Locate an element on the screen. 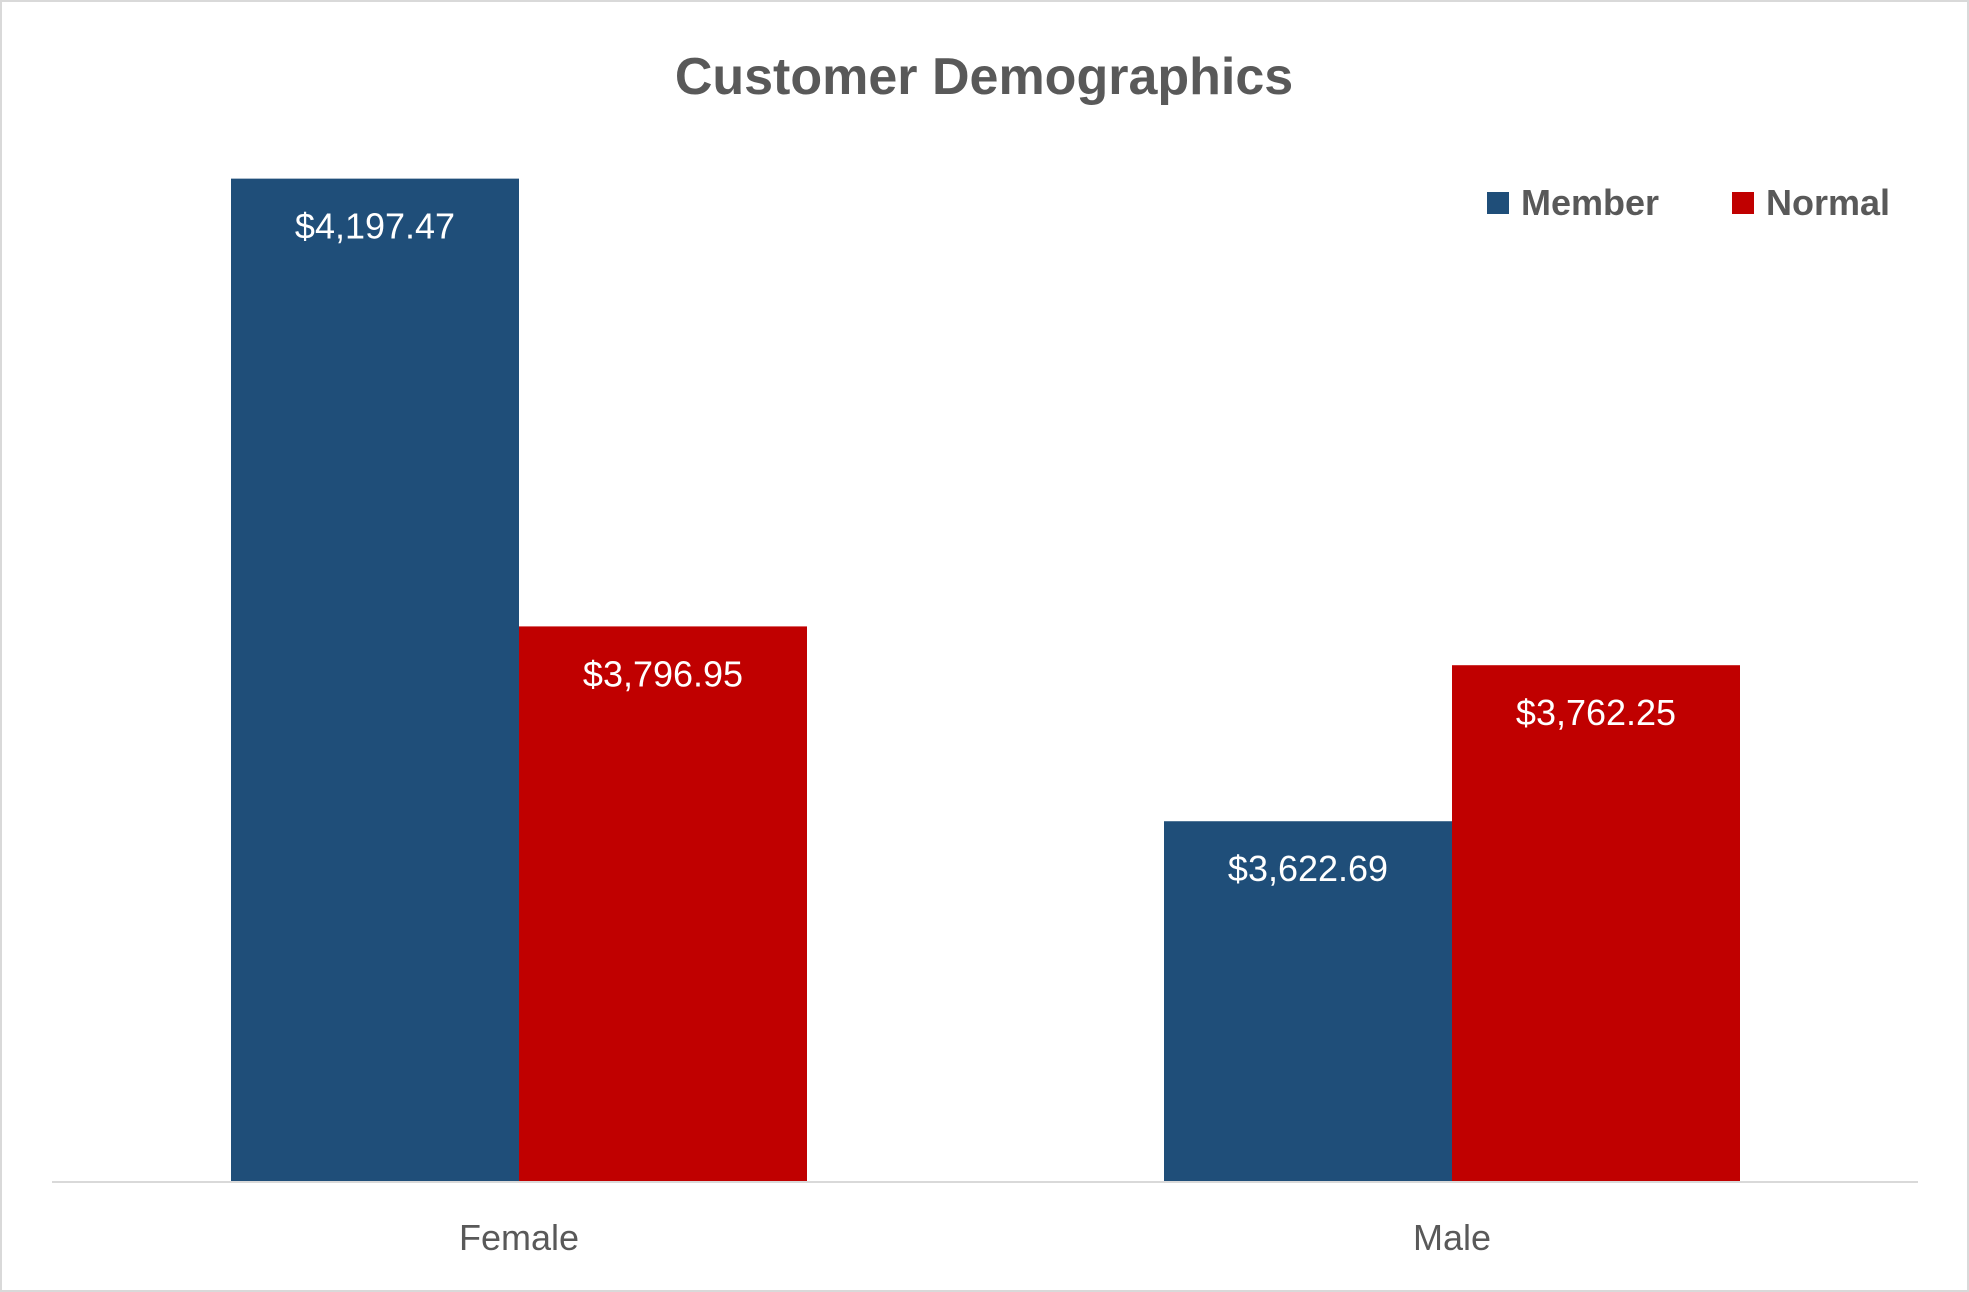 The width and height of the screenshot is (1969, 1292). legend-label-member: Member is located at coordinates (1590, 202).